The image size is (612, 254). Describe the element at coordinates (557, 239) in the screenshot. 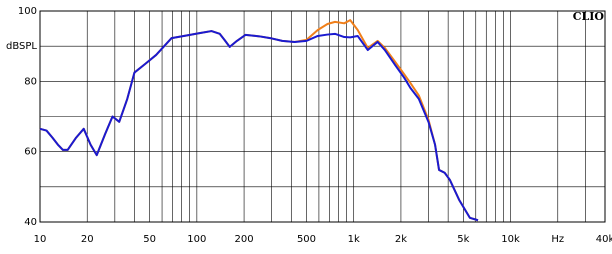

I see `x-tick-label: Hz` at that location.